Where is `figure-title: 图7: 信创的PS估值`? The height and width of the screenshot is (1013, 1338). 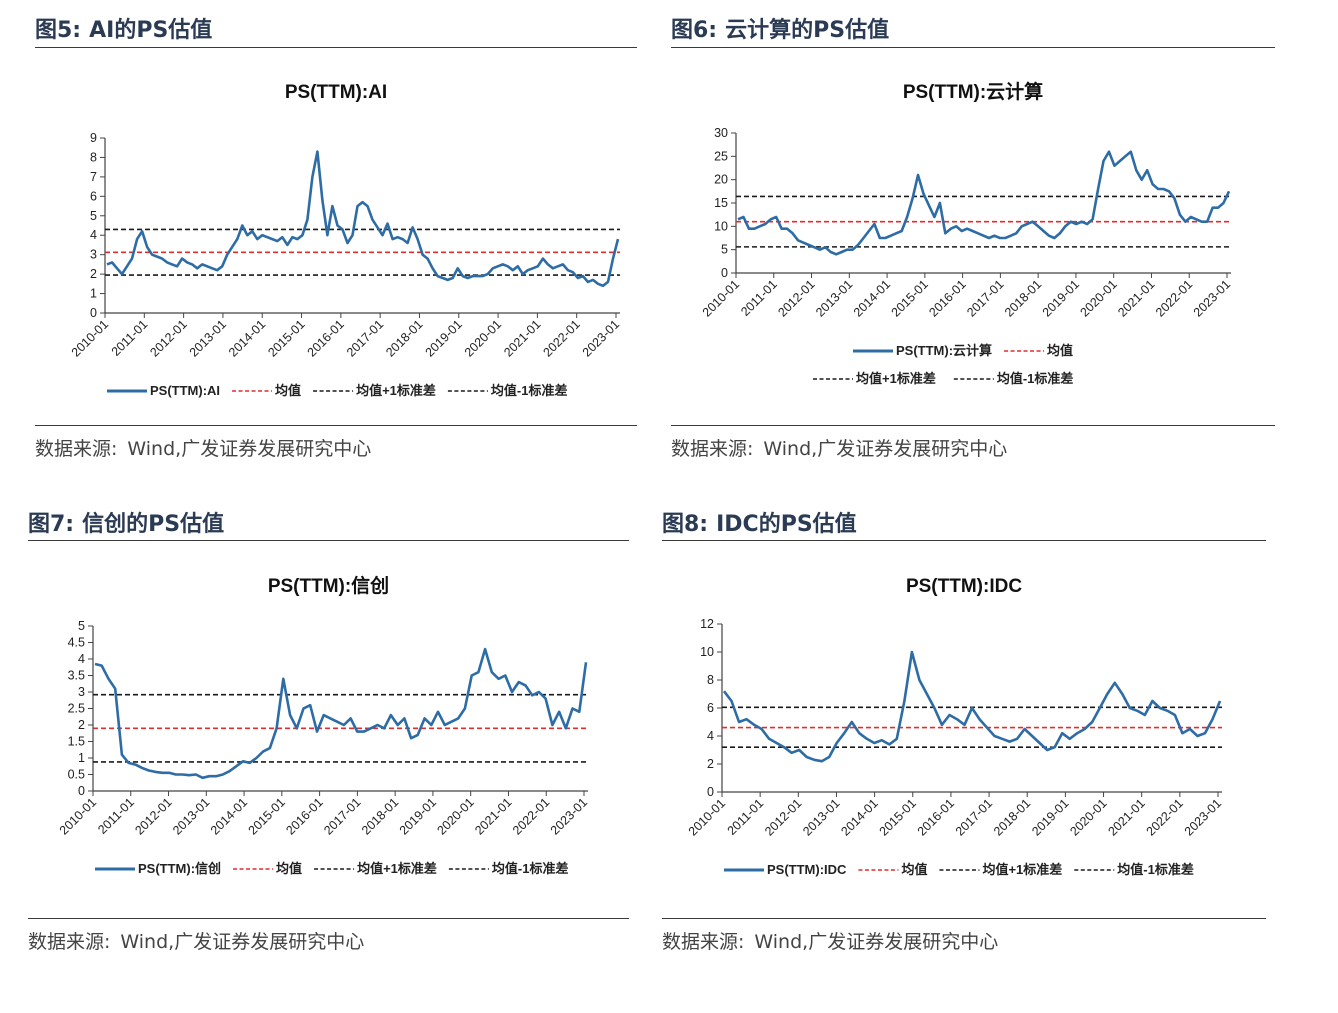
figure-title: 图7: 信创的PS估值 is located at coordinates (126, 522).